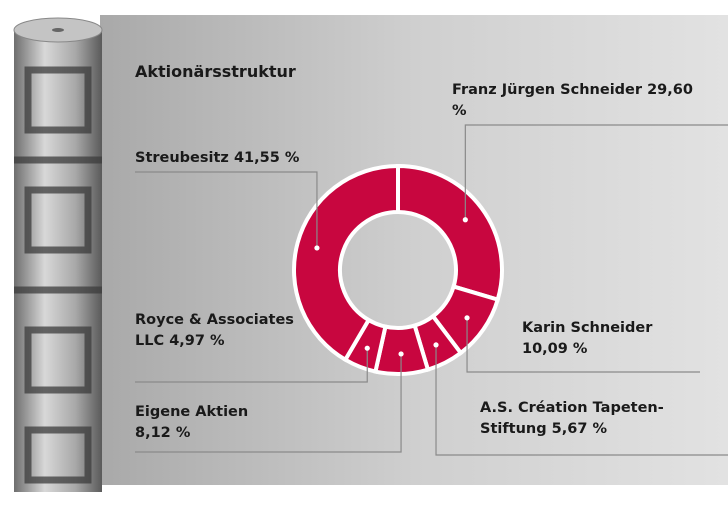 The width and height of the screenshot is (728, 507). I want to click on slice-label: Streubesitz 41,55 %, so click(255, 158).